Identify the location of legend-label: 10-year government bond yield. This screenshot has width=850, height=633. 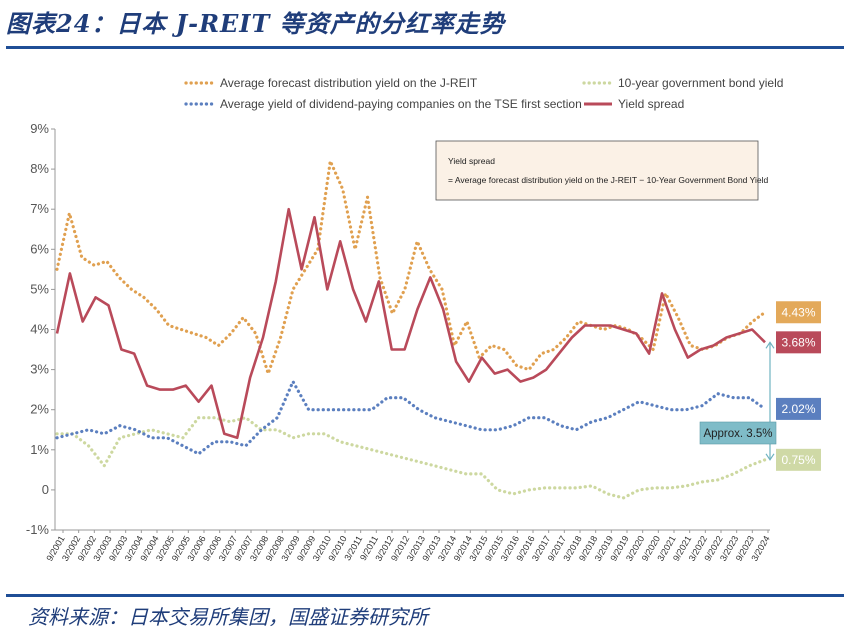
(700, 83).